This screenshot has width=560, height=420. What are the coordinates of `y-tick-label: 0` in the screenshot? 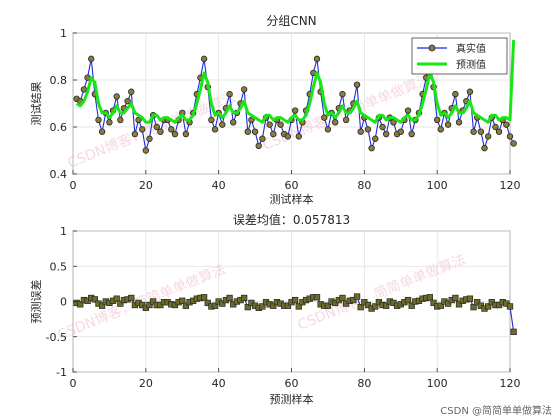 It's located at (63, 302).